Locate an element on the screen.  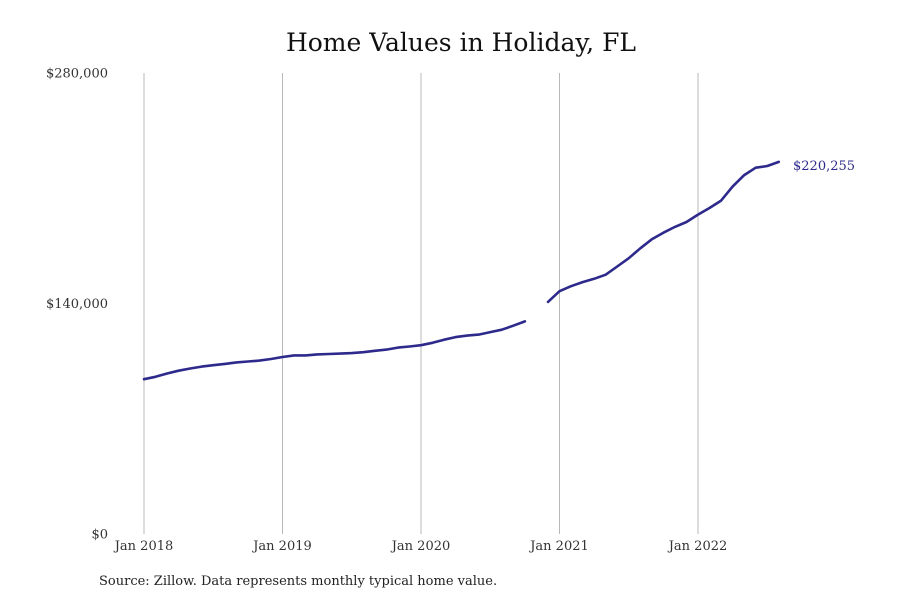
y-tick-label: $140,000 is located at coordinates (77, 304).